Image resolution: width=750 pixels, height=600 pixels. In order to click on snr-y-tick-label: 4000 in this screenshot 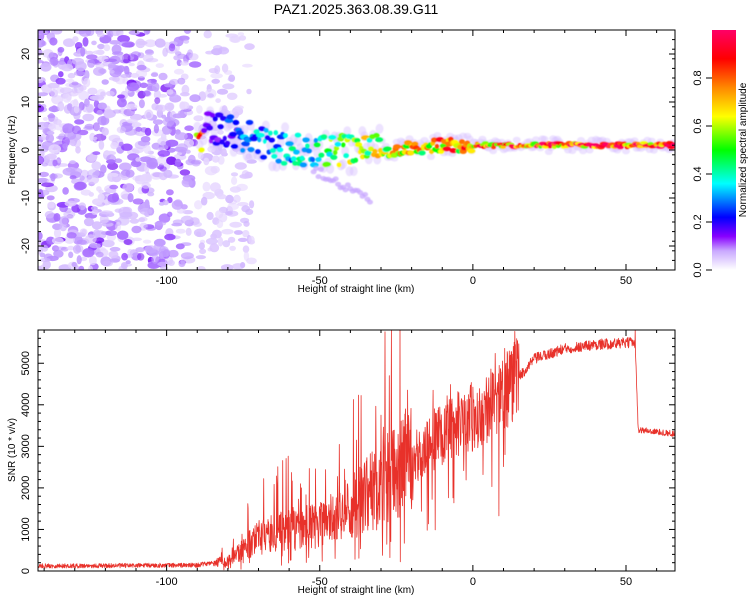, I will do `click(26, 405)`.